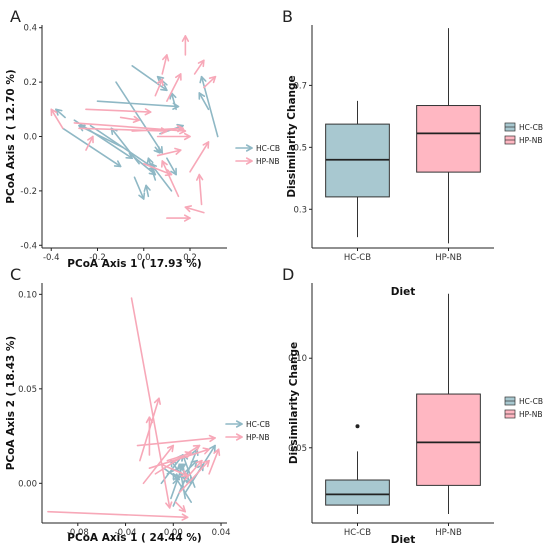 This screenshot has height=550, width=550. What do you see at coordinates (300, 86) in the screenshot?
I see `y-tick-label: 0.7` at bounding box center [300, 86].